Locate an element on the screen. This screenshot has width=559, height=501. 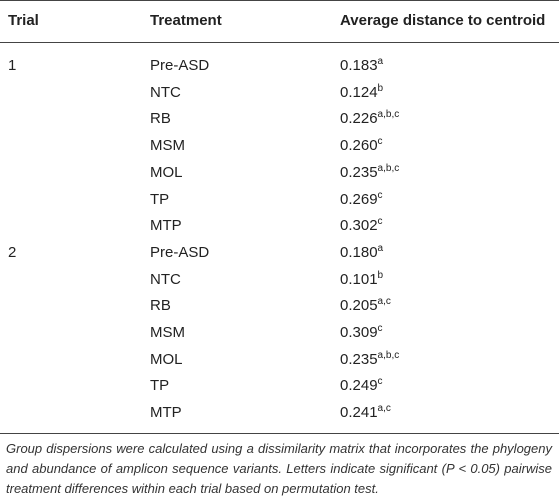
cell-distance: 0.124b is located at coordinates (361, 93).